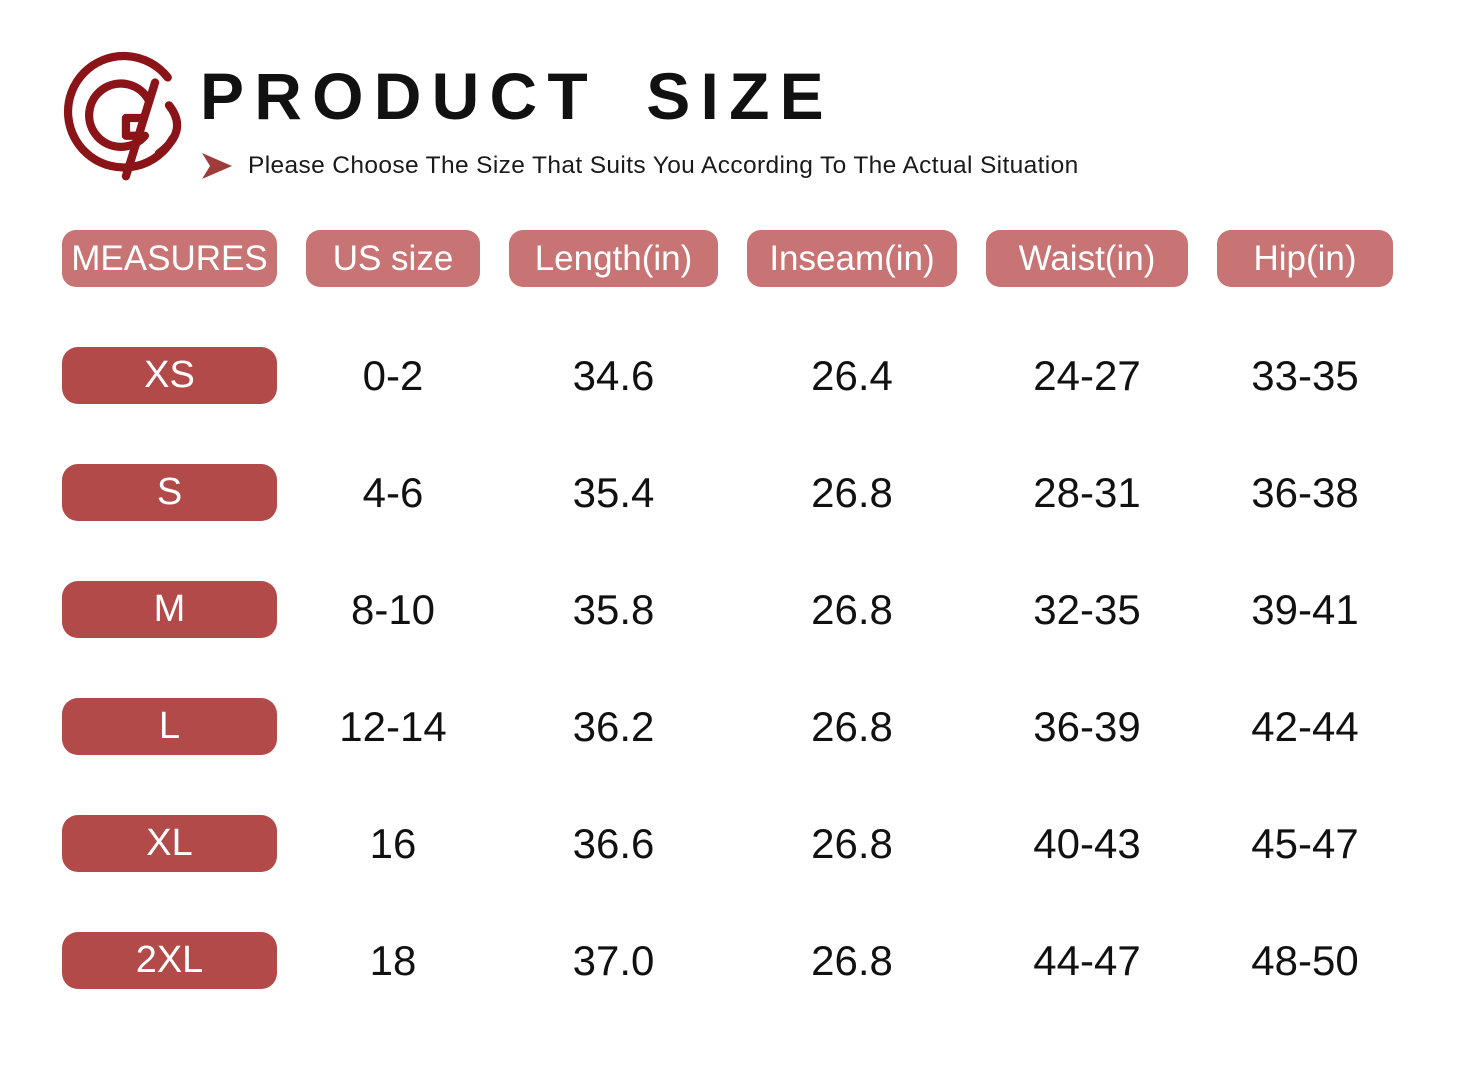  What do you see at coordinates (1087, 609) in the screenshot?
I see `cell-m-waist: 32-35` at bounding box center [1087, 609].